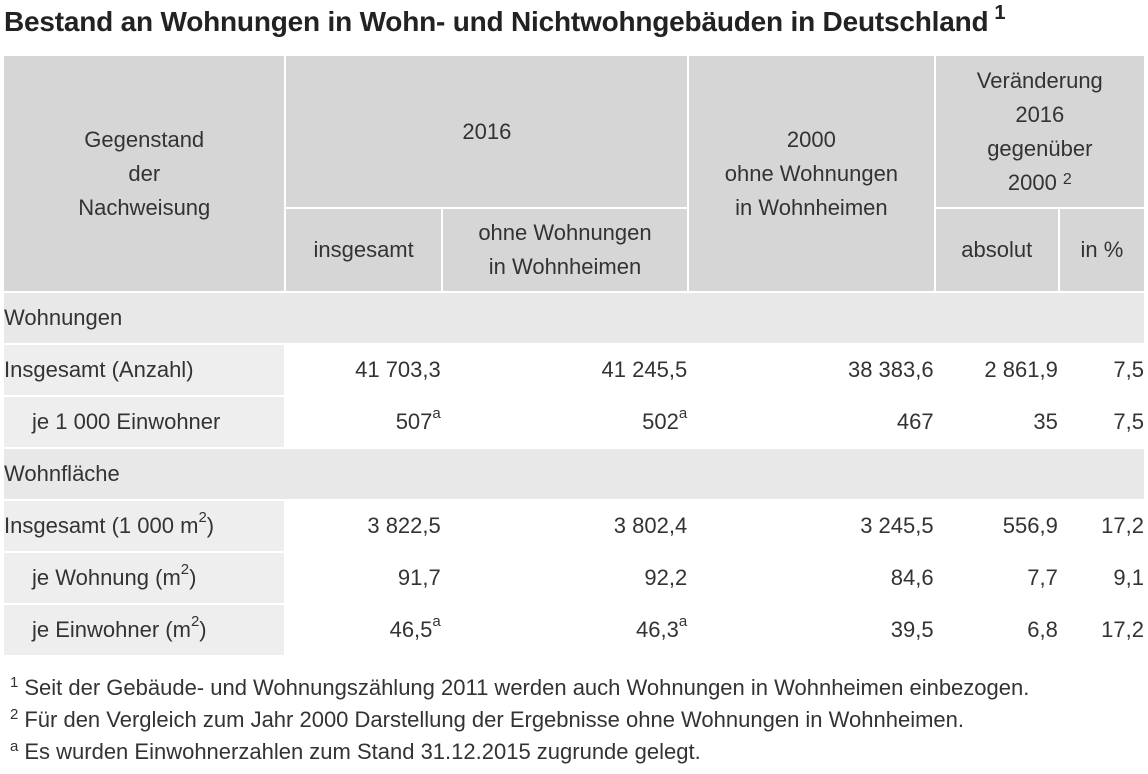 The image size is (1148, 774). What do you see at coordinates (487, 131) in the screenshot?
I see `header-year-2016: 2016` at bounding box center [487, 131].